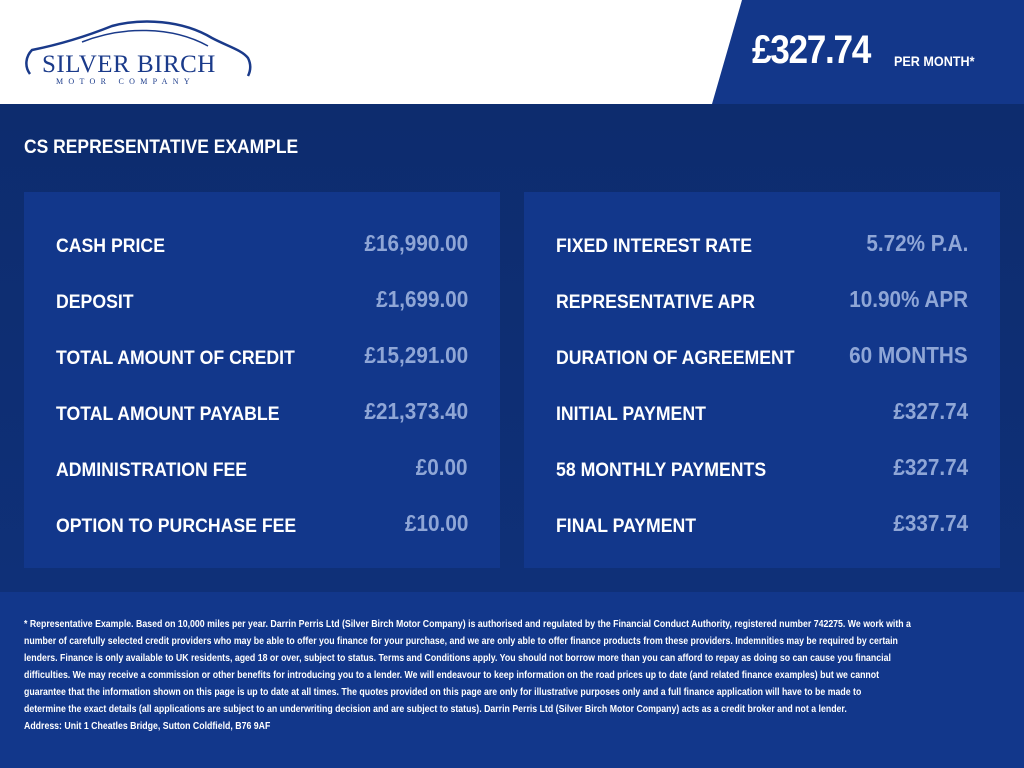 The width and height of the screenshot is (1024, 768). Describe the element at coordinates (125, 81) in the screenshot. I see `logo-subtitle: MOTOR COMPANY` at that location.